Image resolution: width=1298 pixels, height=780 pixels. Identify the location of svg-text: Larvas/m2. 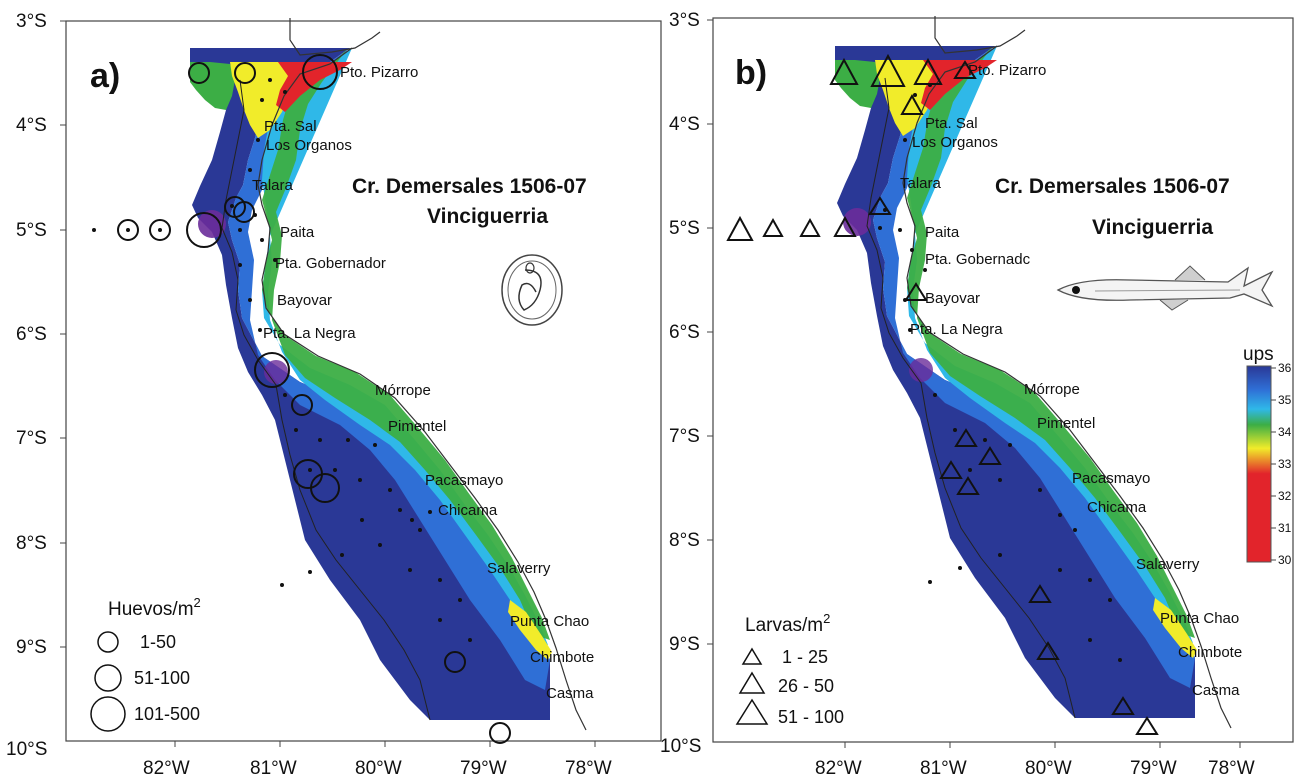
(787, 623).